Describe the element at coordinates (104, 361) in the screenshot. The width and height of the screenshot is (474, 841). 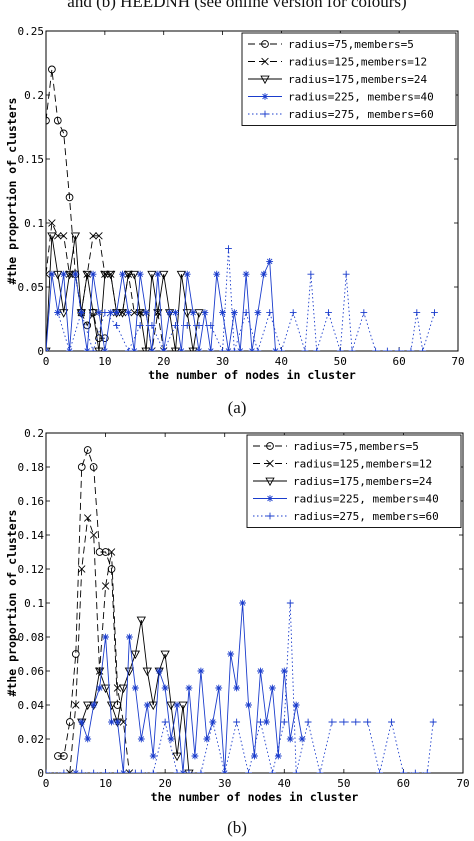
I see `x-tick-label: 10` at that location.